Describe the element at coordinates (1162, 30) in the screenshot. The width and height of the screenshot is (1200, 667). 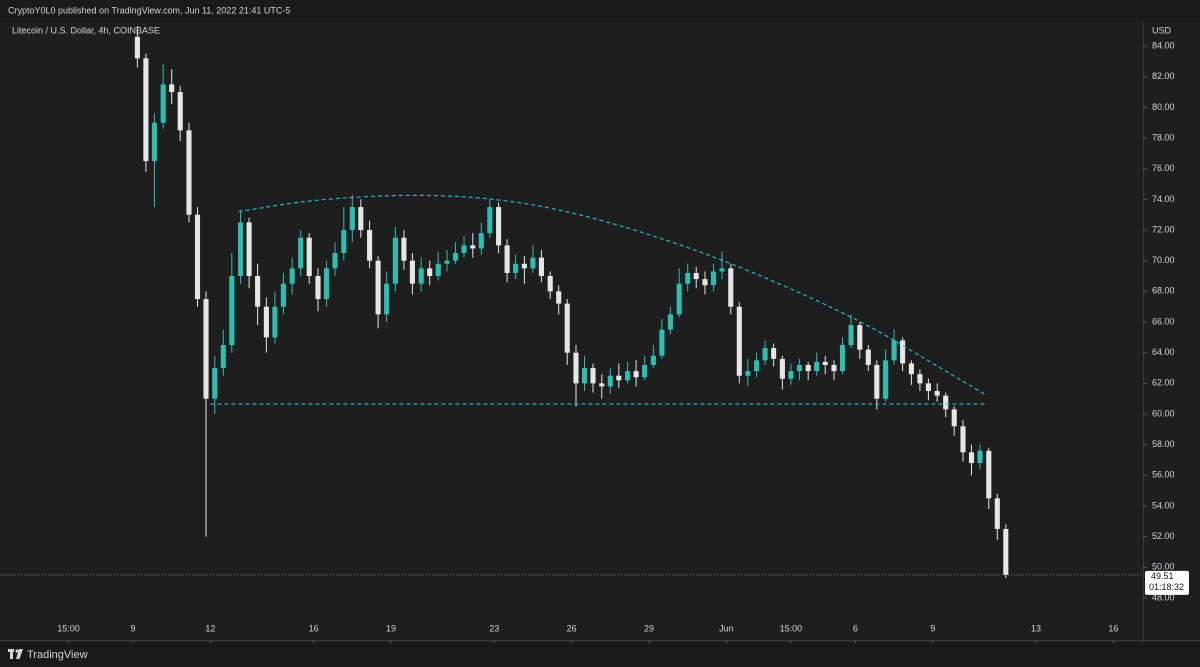
I see `currency-label: USD` at that location.